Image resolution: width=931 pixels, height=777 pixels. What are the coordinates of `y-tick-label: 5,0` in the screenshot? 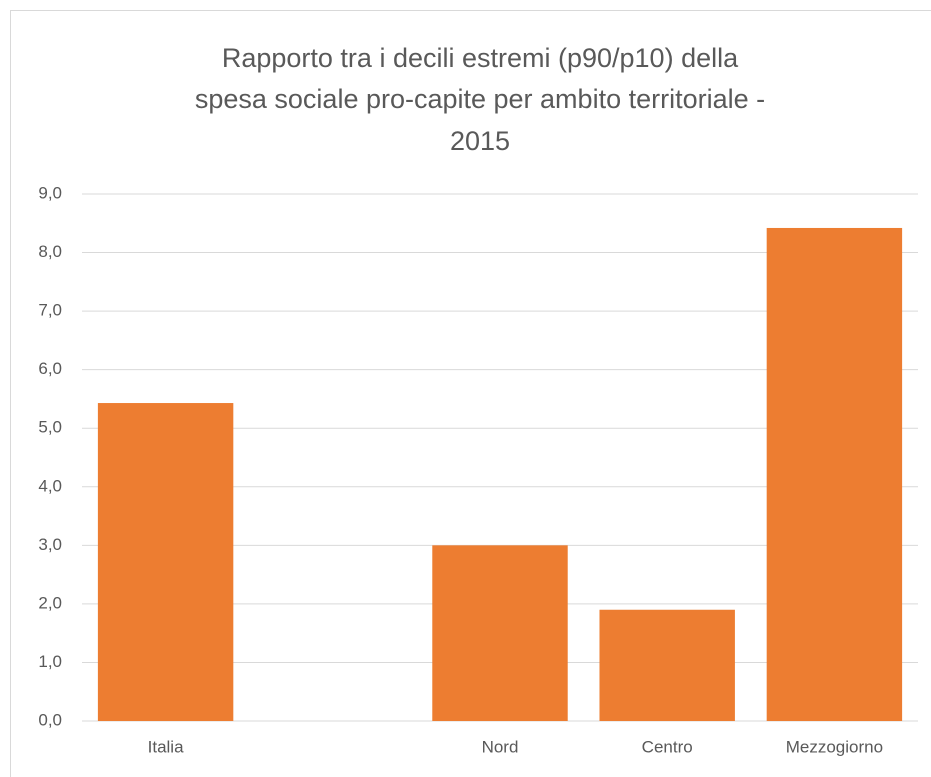 It's located at (50, 427).